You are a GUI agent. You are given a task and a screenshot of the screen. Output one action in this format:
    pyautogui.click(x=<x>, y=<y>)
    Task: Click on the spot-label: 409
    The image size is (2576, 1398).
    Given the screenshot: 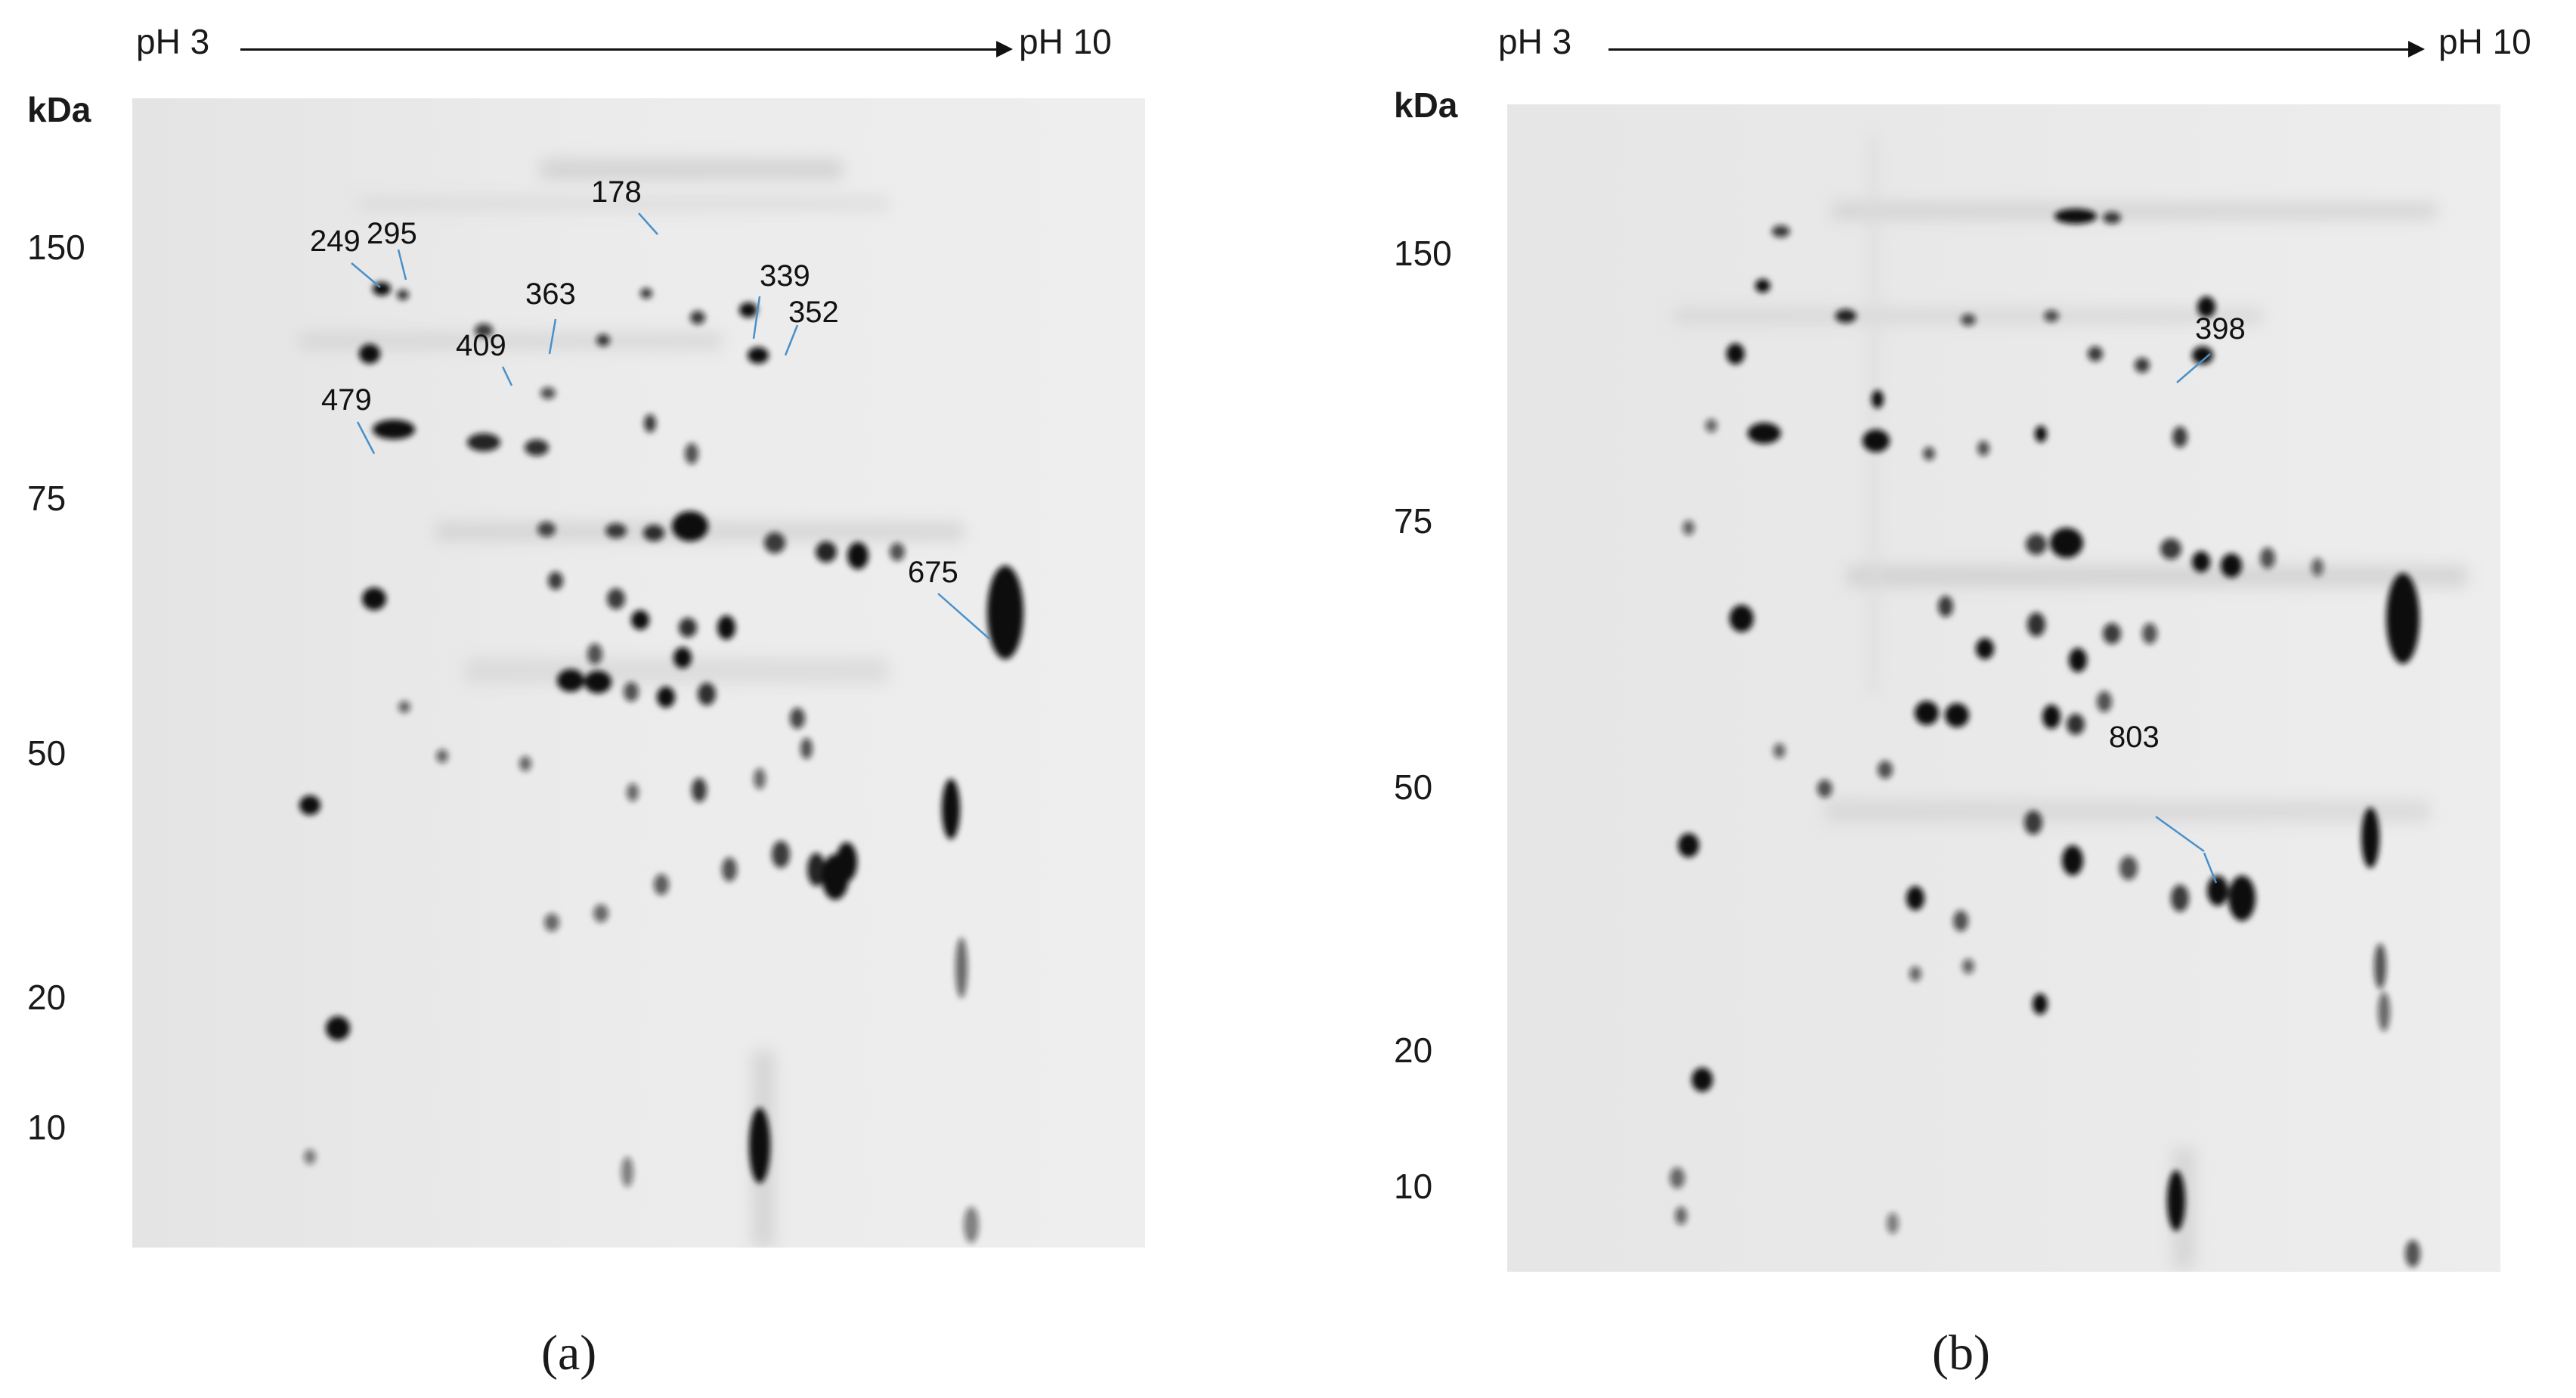 What is the action you would take?
    pyautogui.click(x=481, y=345)
    